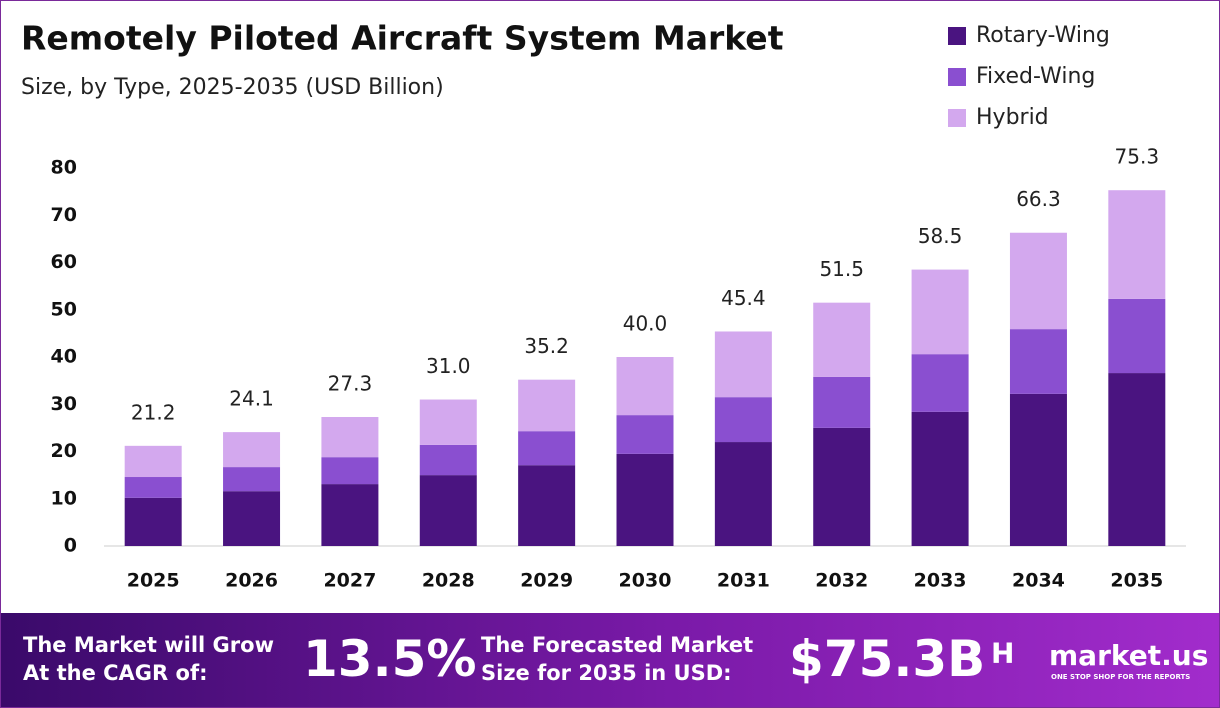 The height and width of the screenshot is (708, 1220). I want to click on x-tick-label: 2028, so click(448, 581).